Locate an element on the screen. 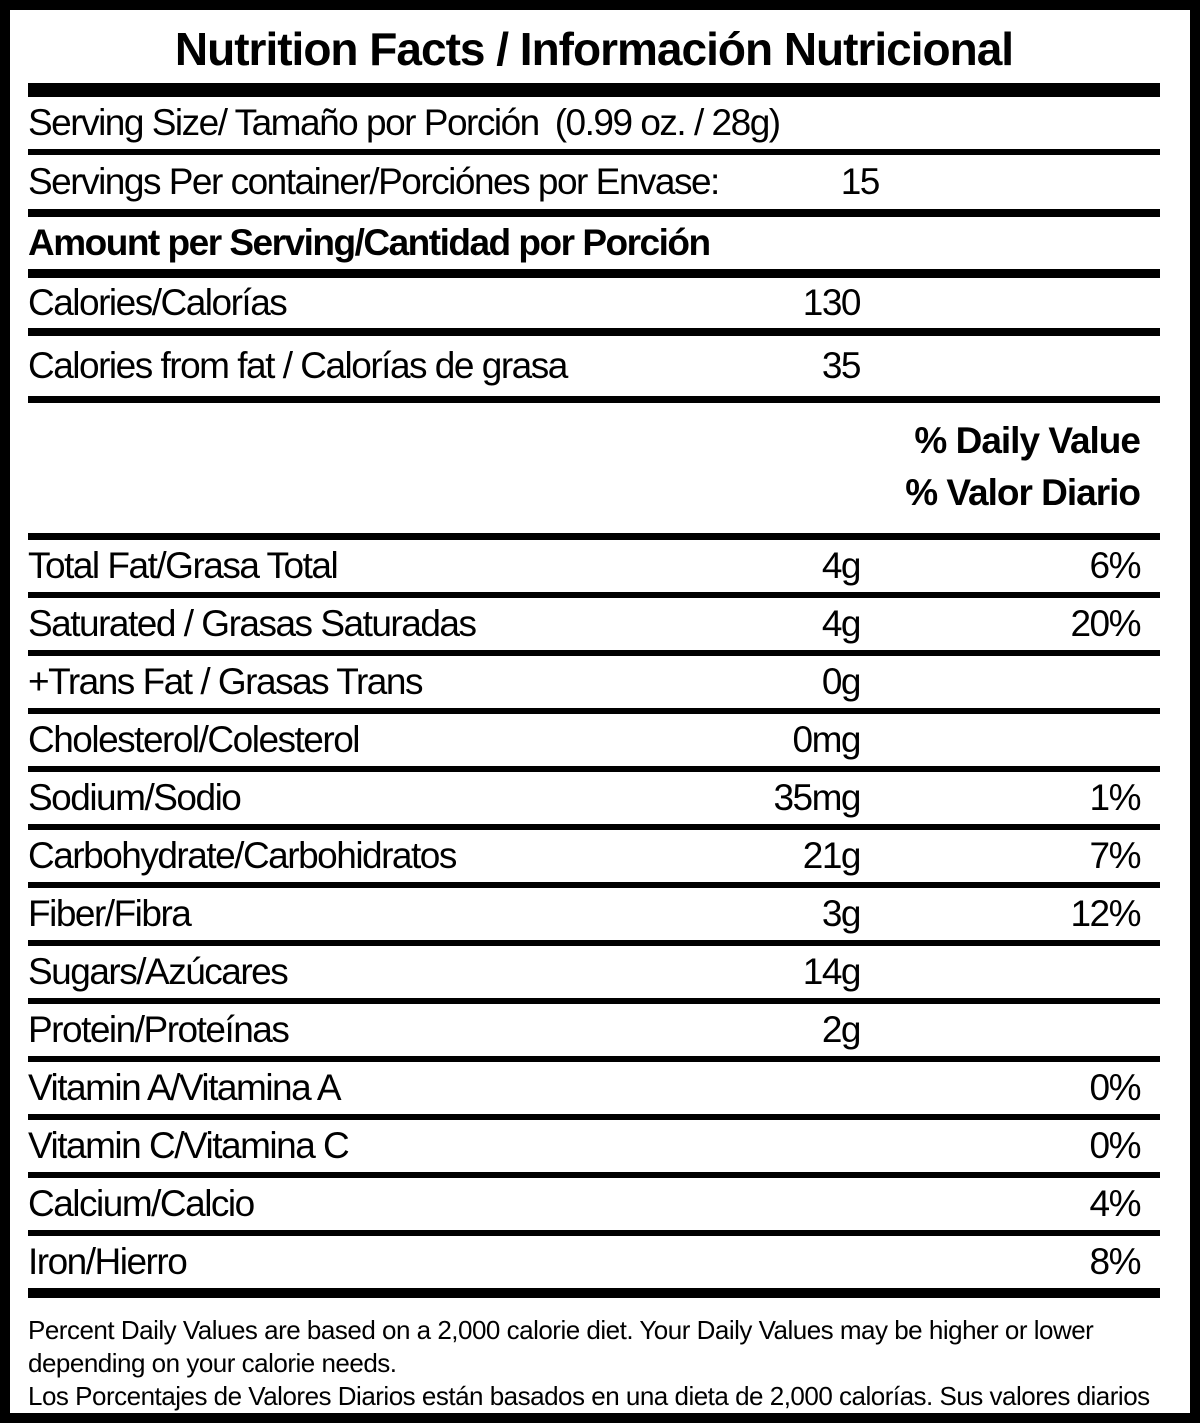 The height and width of the screenshot is (1423, 1200). nutrient-dv: 20% is located at coordinates (1105, 624).